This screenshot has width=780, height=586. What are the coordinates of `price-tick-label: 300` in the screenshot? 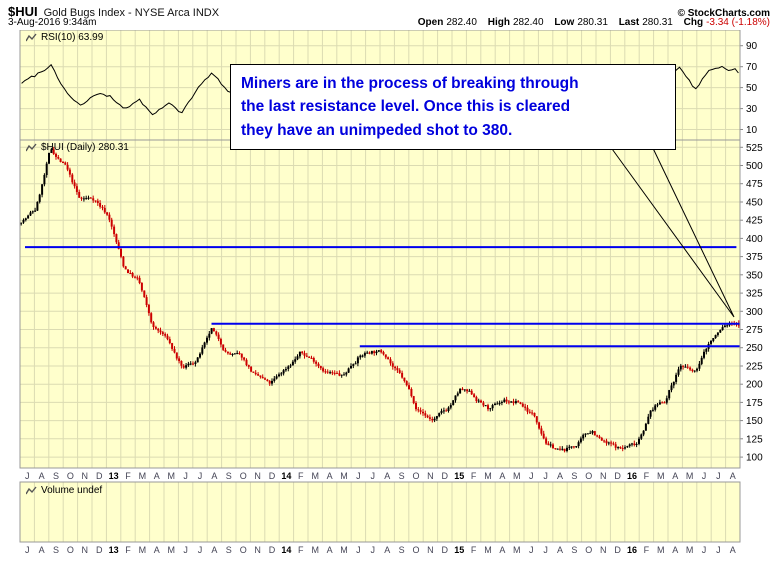 It's located at (754, 312).